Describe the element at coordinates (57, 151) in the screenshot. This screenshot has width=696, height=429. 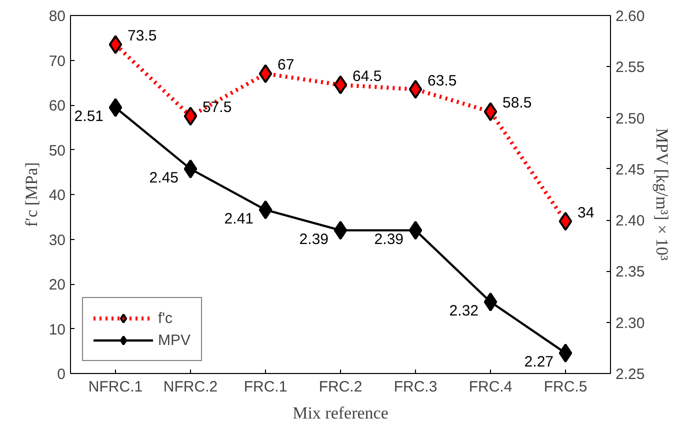
I see `y-tick-label: 50` at that location.